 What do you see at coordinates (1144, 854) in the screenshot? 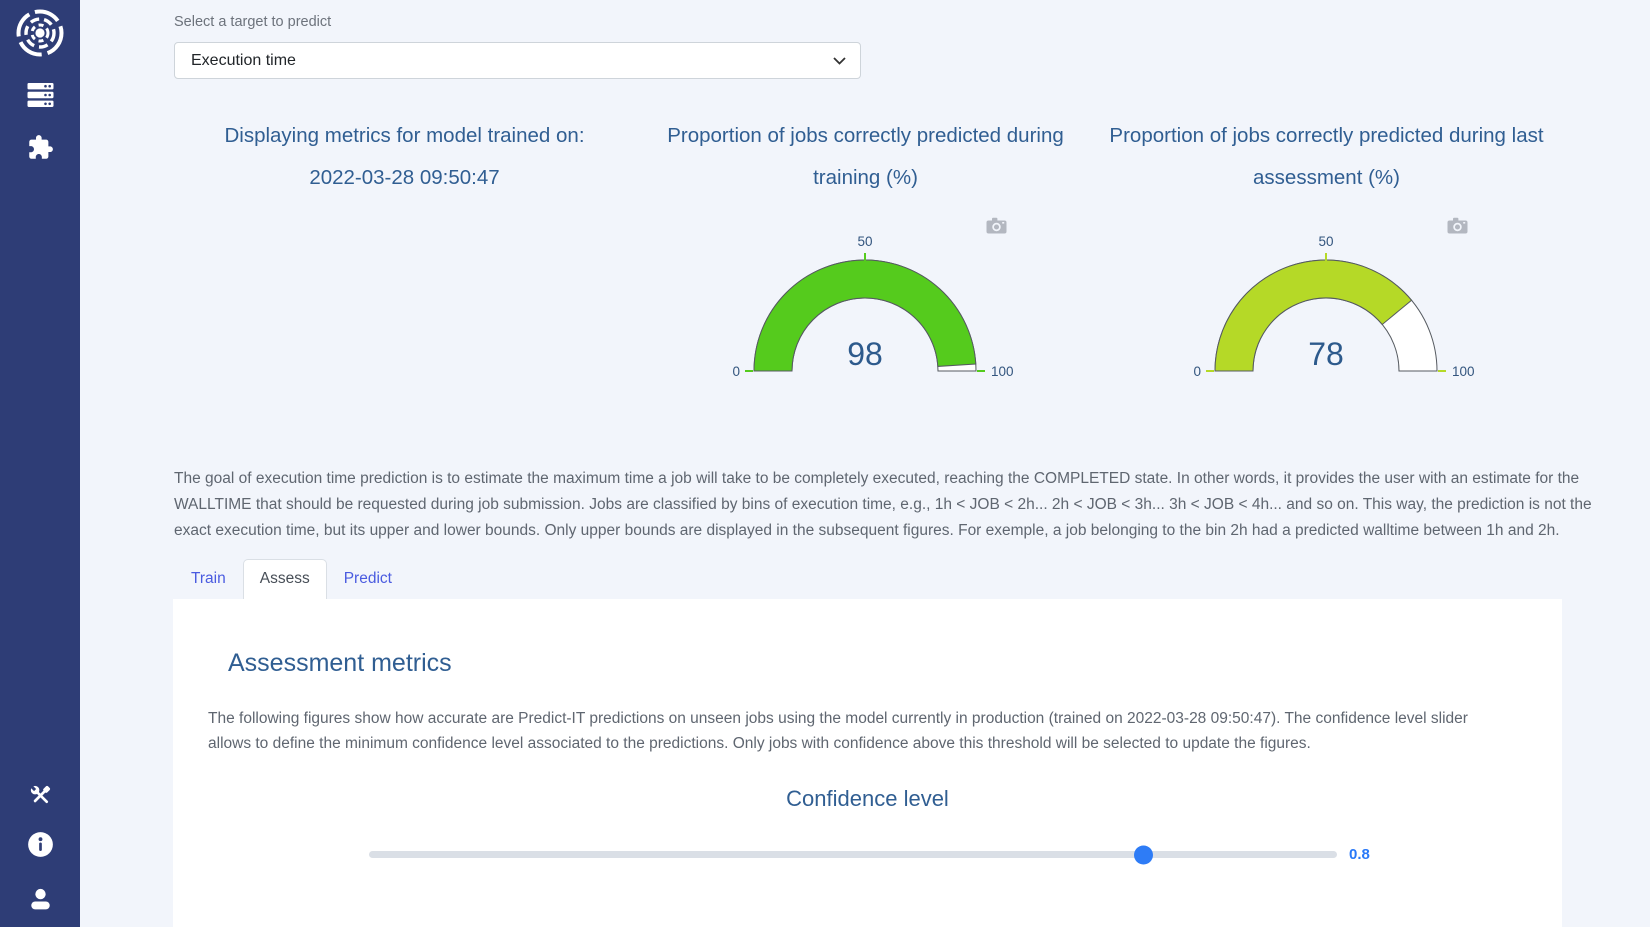
I see `confidence-slider-thumb` at bounding box center [1144, 854].